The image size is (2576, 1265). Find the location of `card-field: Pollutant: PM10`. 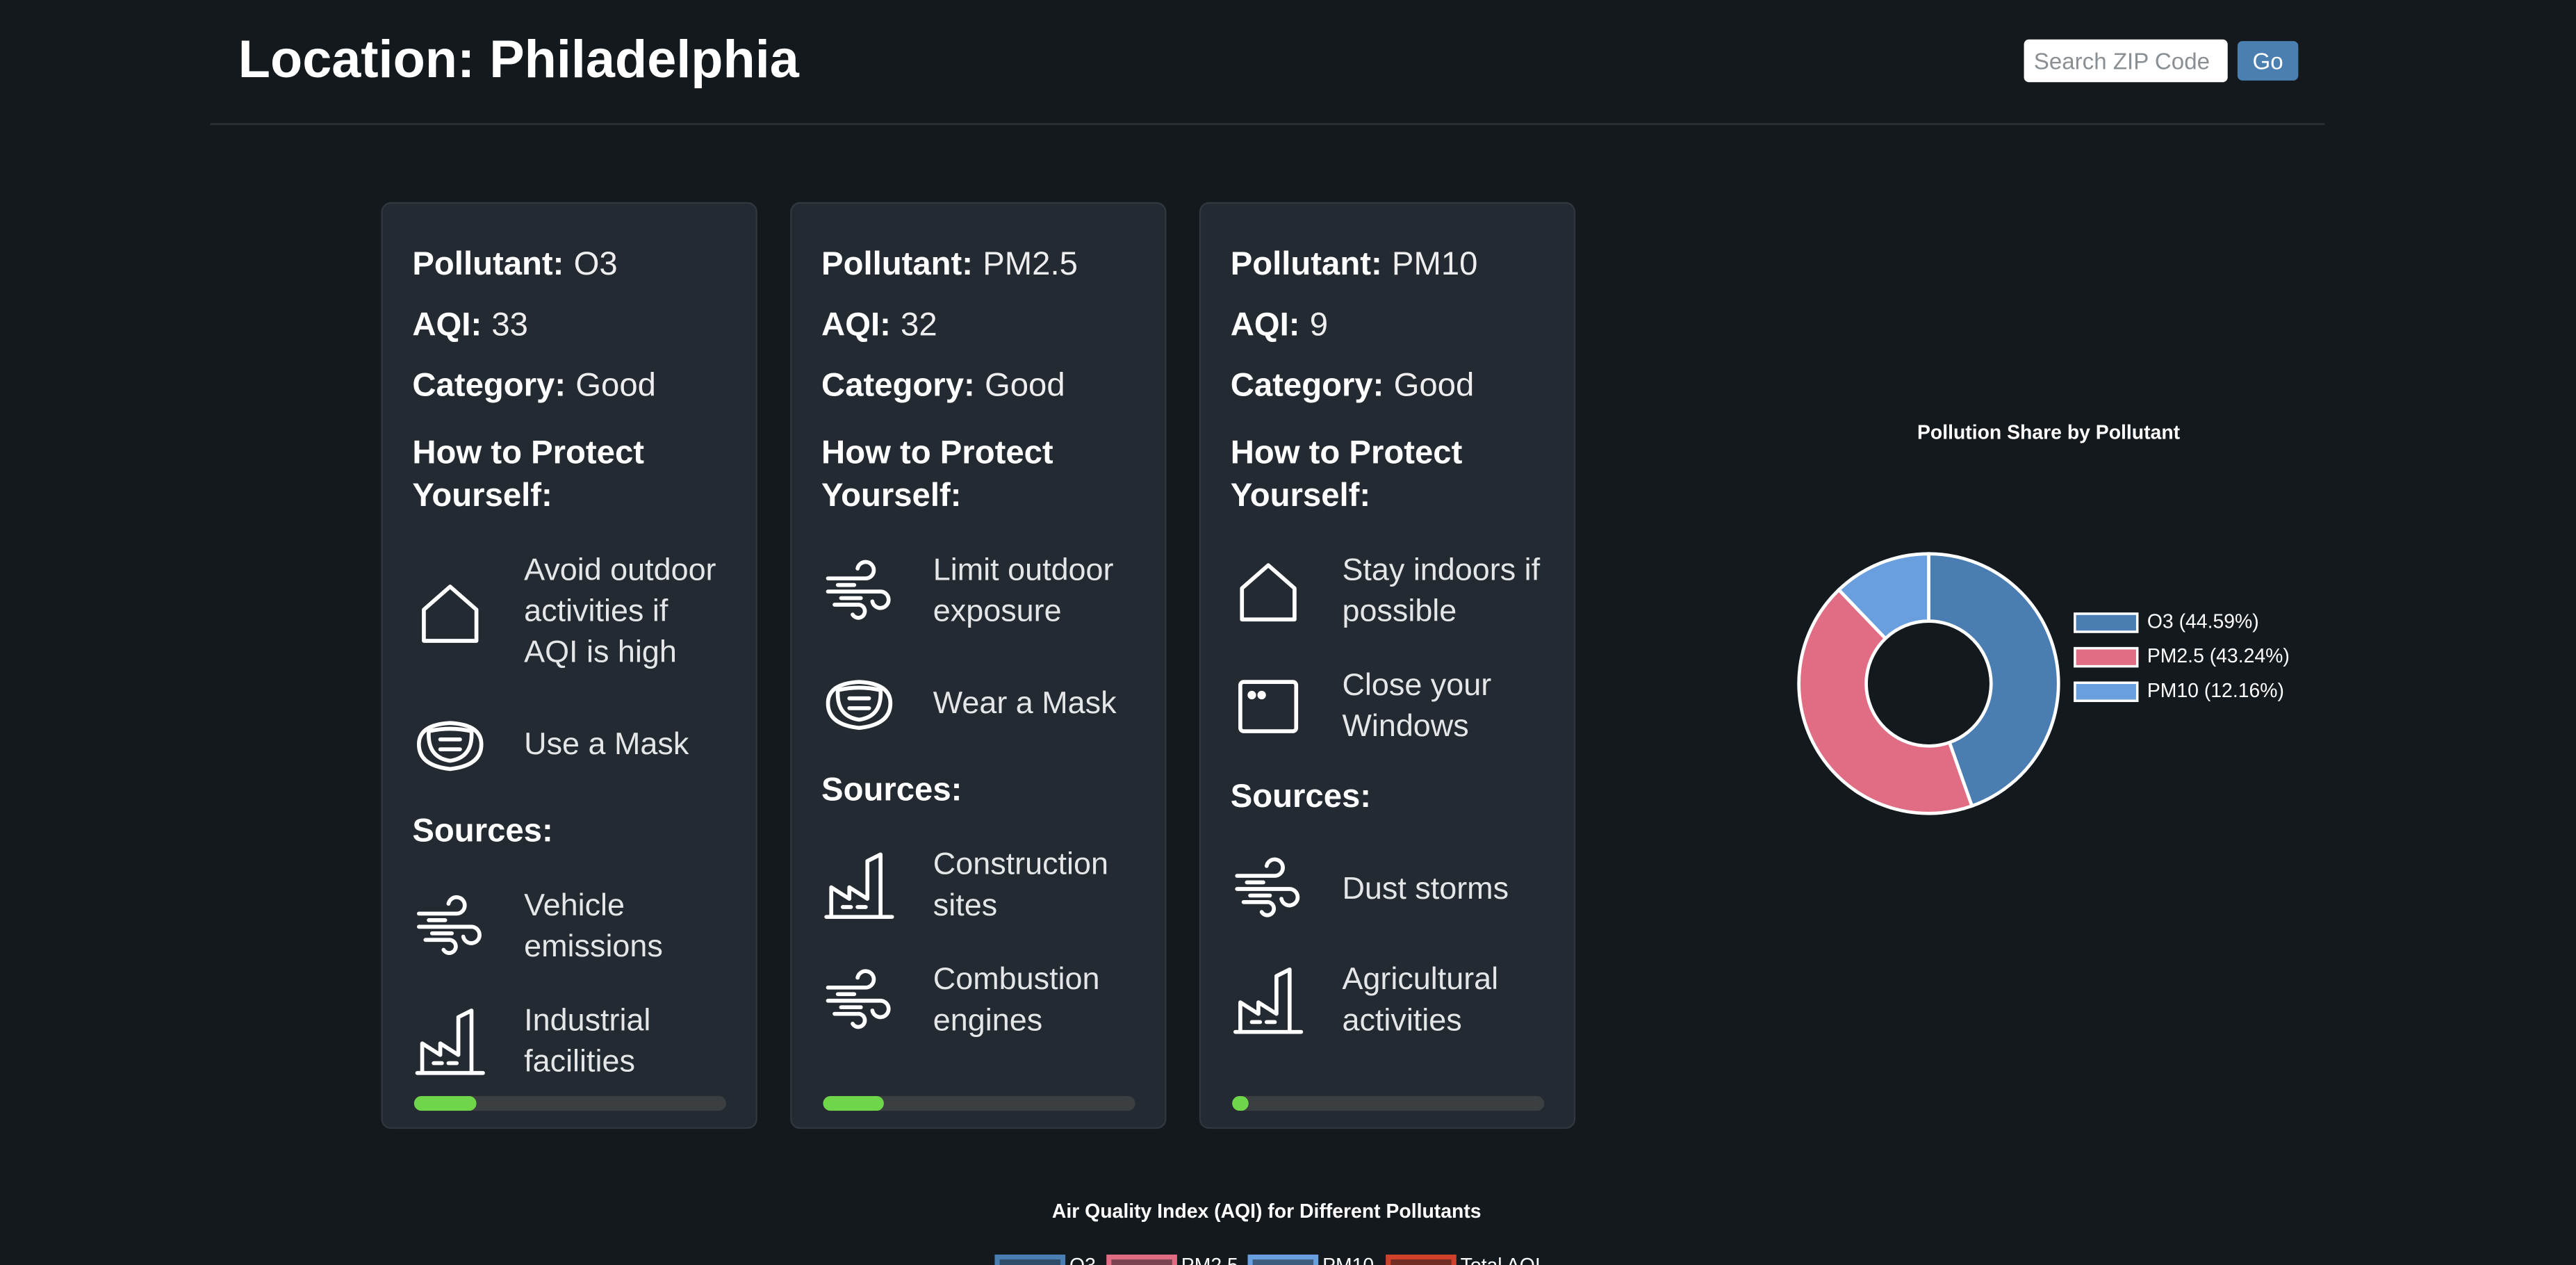

card-field: Pollutant: PM10 is located at coordinates (1388, 264).